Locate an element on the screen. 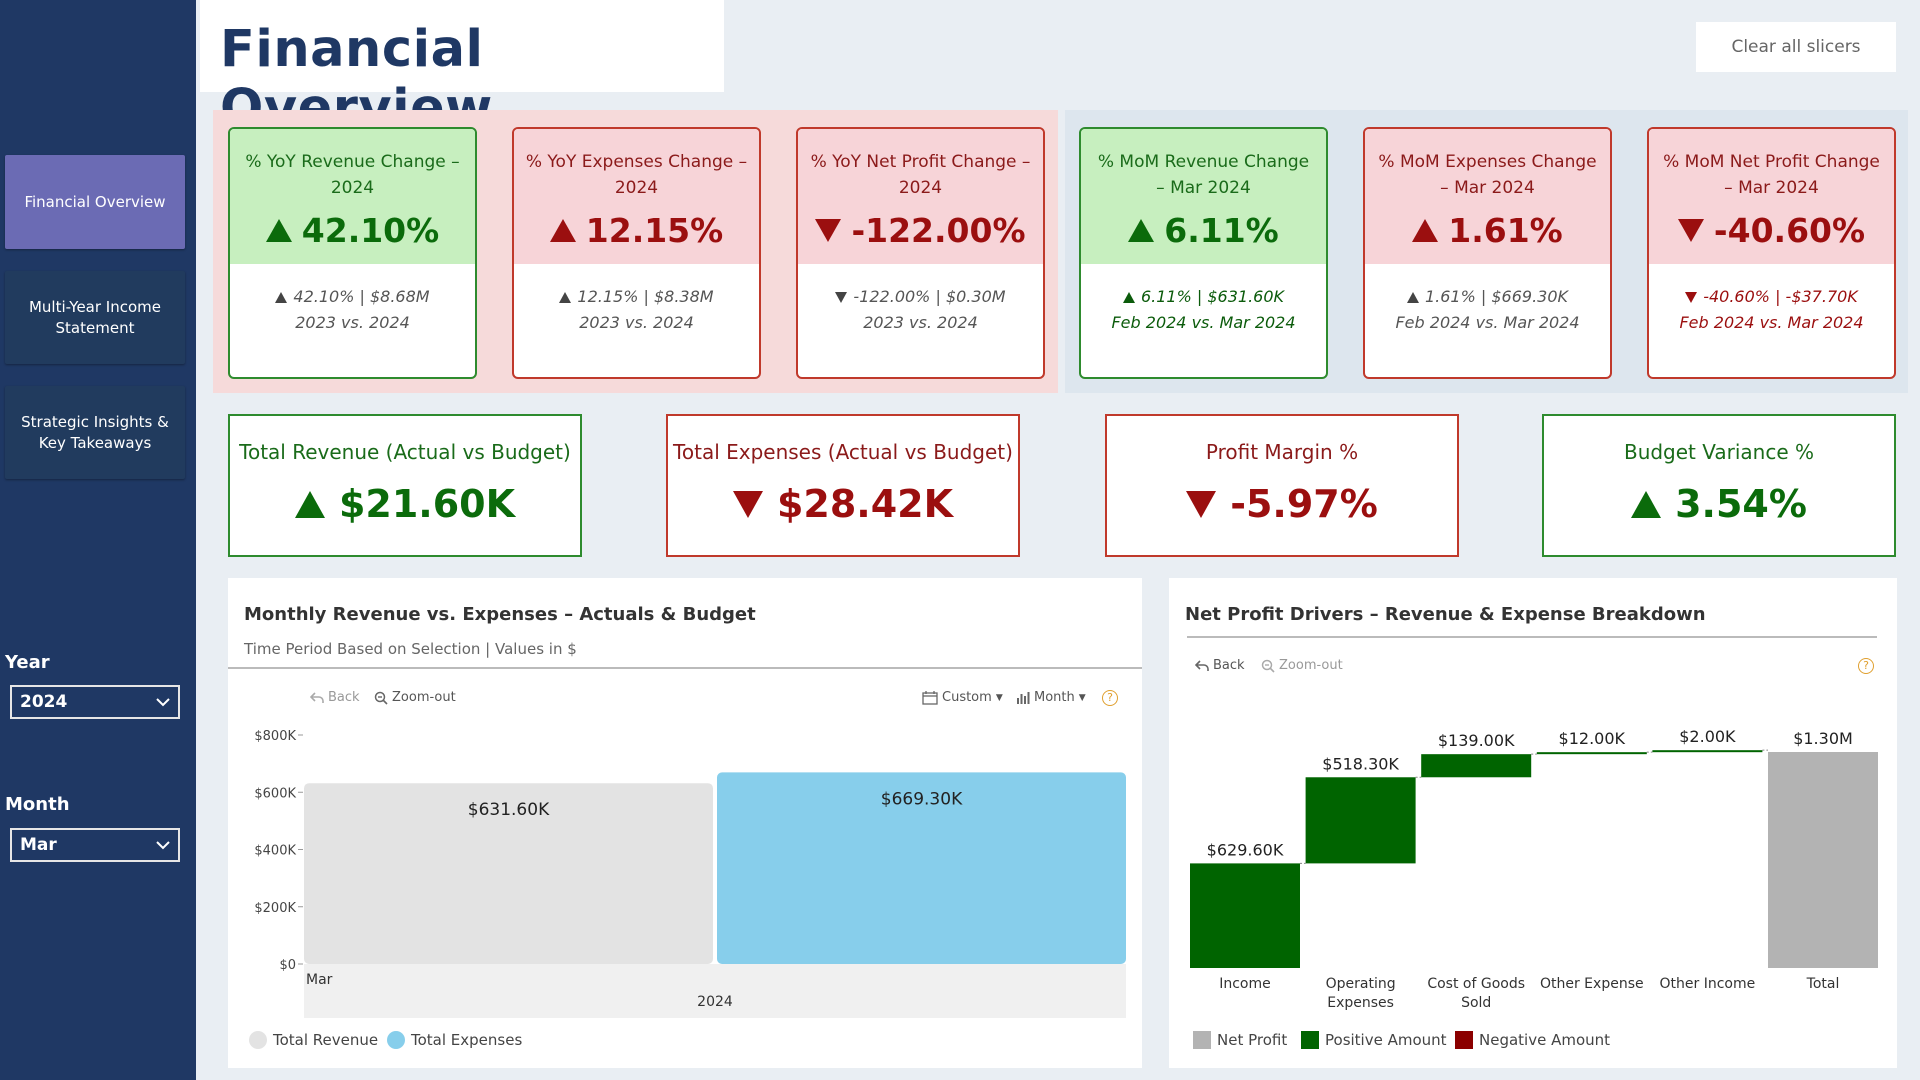 This screenshot has width=1920, height=1080. data-label: $1.30M is located at coordinates (1823, 738).